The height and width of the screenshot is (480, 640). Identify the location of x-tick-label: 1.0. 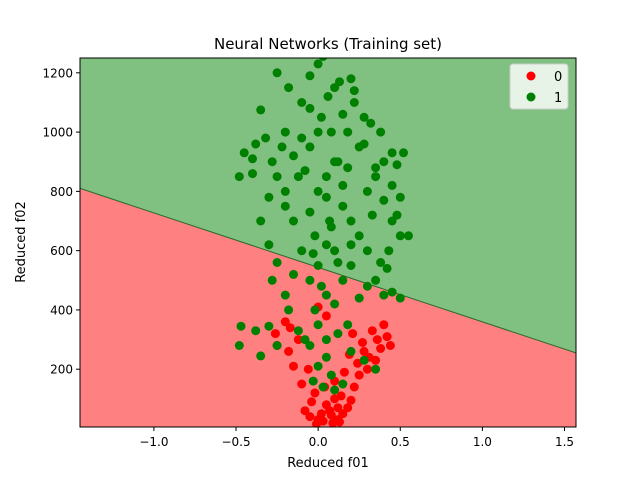
(482, 442).